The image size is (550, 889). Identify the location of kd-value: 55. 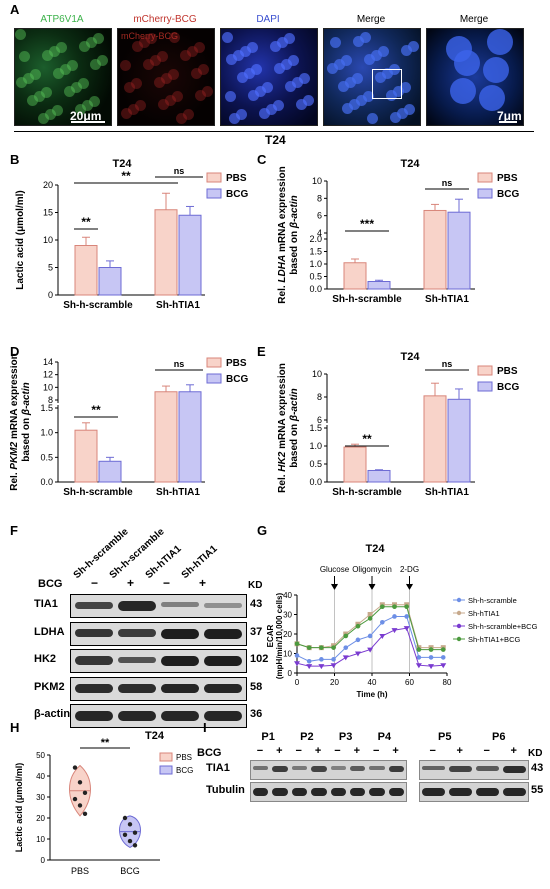
(537, 790).